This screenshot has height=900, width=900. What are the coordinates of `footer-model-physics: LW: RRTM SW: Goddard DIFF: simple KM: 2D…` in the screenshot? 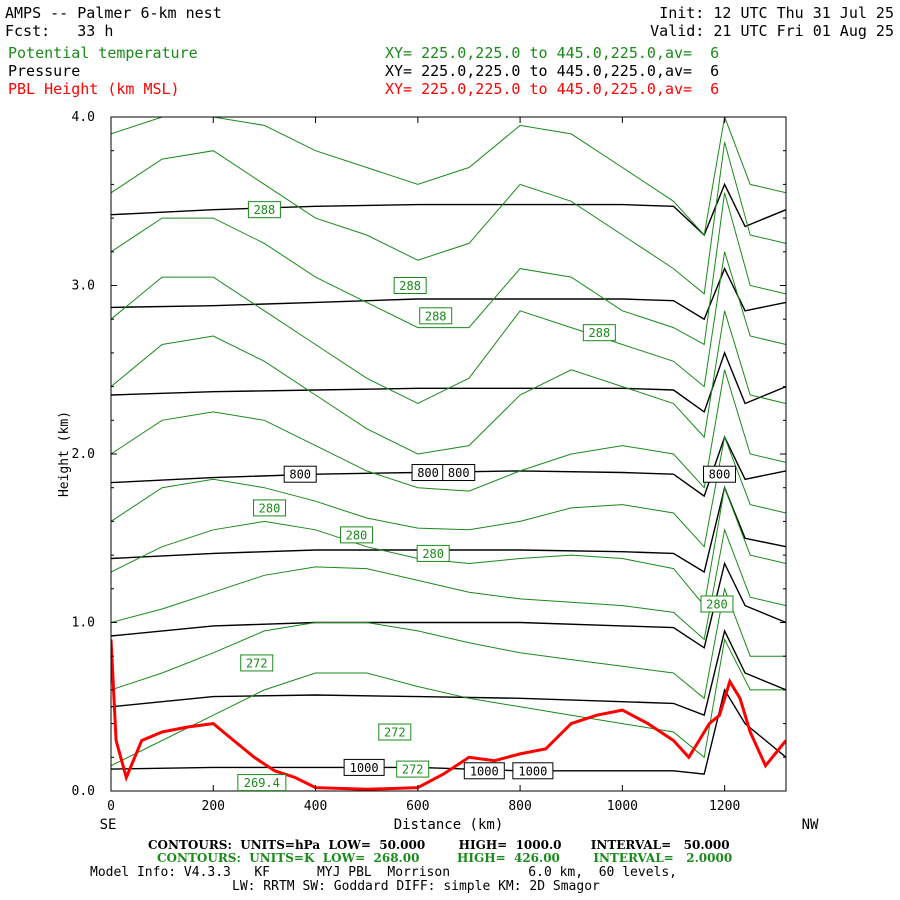 It's located at (416, 886).